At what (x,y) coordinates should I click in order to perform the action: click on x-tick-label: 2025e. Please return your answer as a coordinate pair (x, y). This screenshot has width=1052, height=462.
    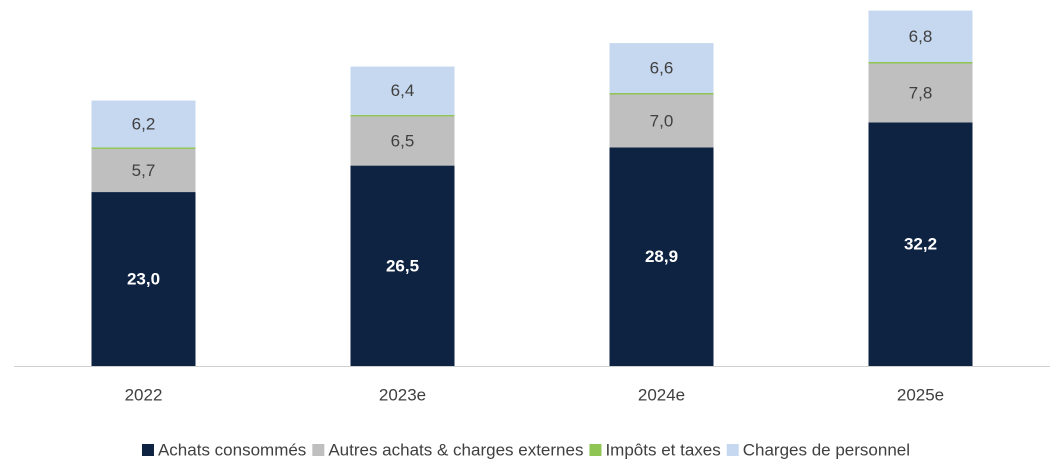
    Looking at the image, I should click on (920, 394).